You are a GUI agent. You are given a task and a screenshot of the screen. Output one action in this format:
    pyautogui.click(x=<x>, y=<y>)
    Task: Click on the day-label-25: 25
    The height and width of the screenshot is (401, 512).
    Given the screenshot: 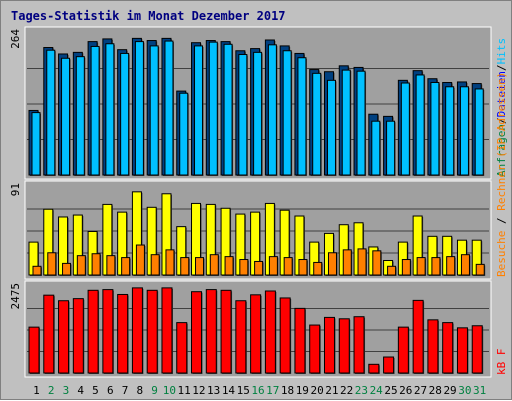 What is the action you would take?
    pyautogui.click(x=390, y=390)
    